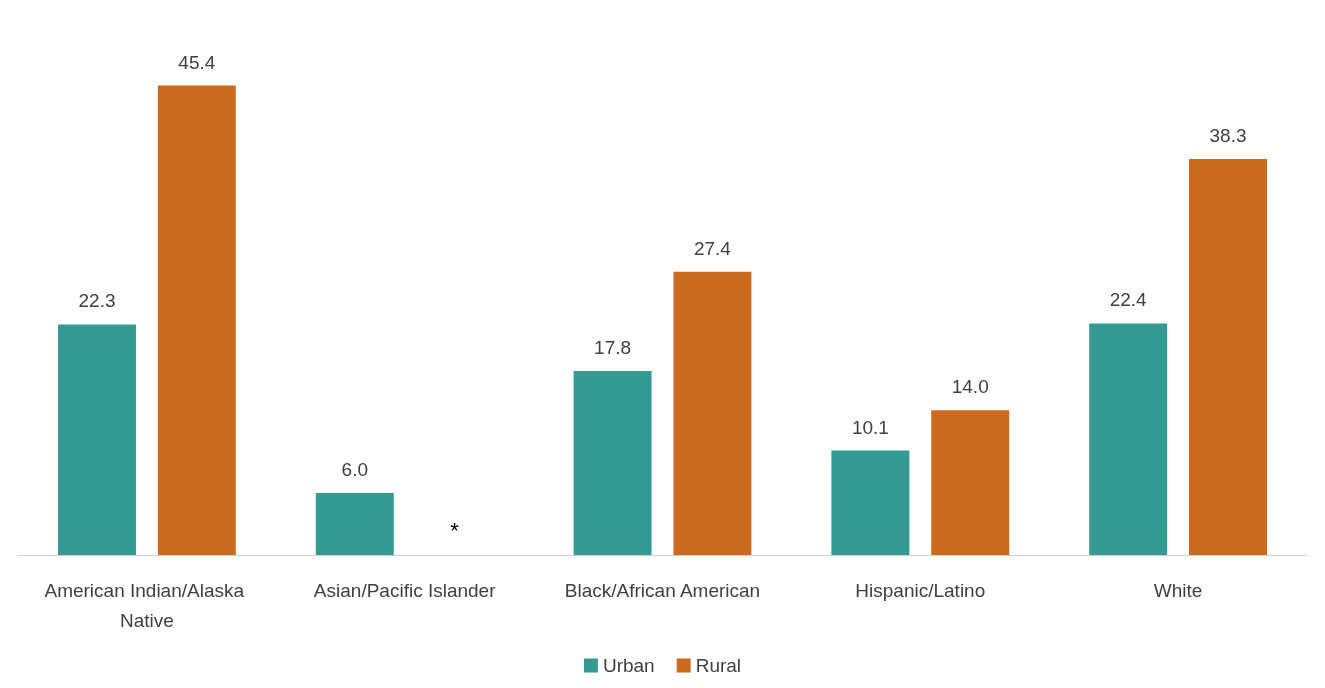  I want to click on data-label: 17.8, so click(613, 347).